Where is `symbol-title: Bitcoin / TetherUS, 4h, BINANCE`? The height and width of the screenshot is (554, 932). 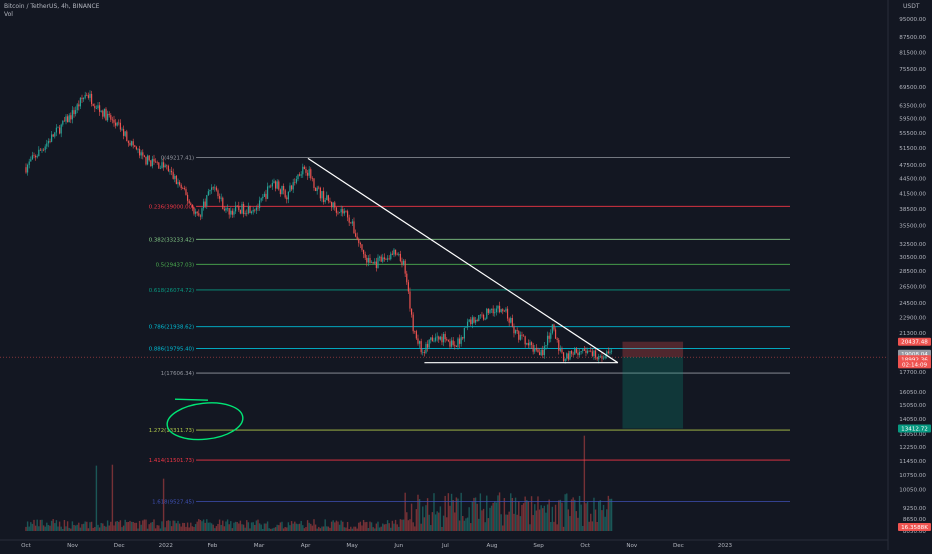 symbol-title: Bitcoin / TetherUS, 4h, BINANCE is located at coordinates (52, 6).